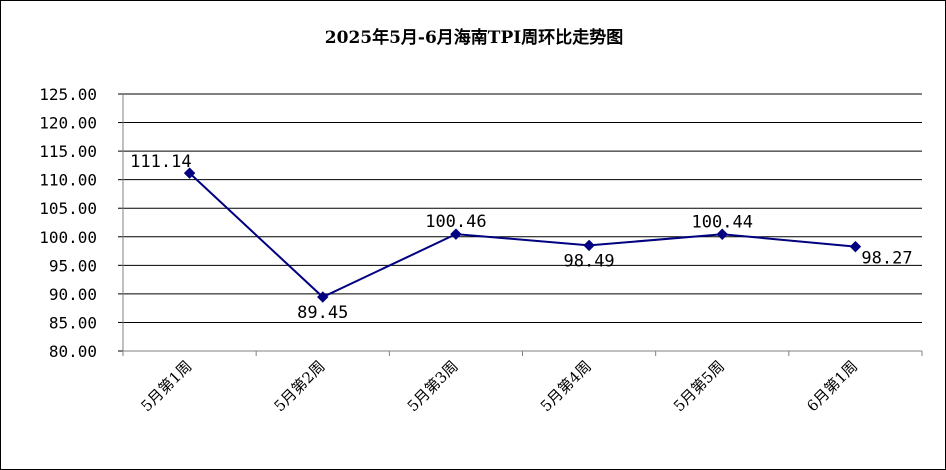 The image size is (946, 470). What do you see at coordinates (722, 222) in the screenshot?
I see `data-label: 100.44` at bounding box center [722, 222].